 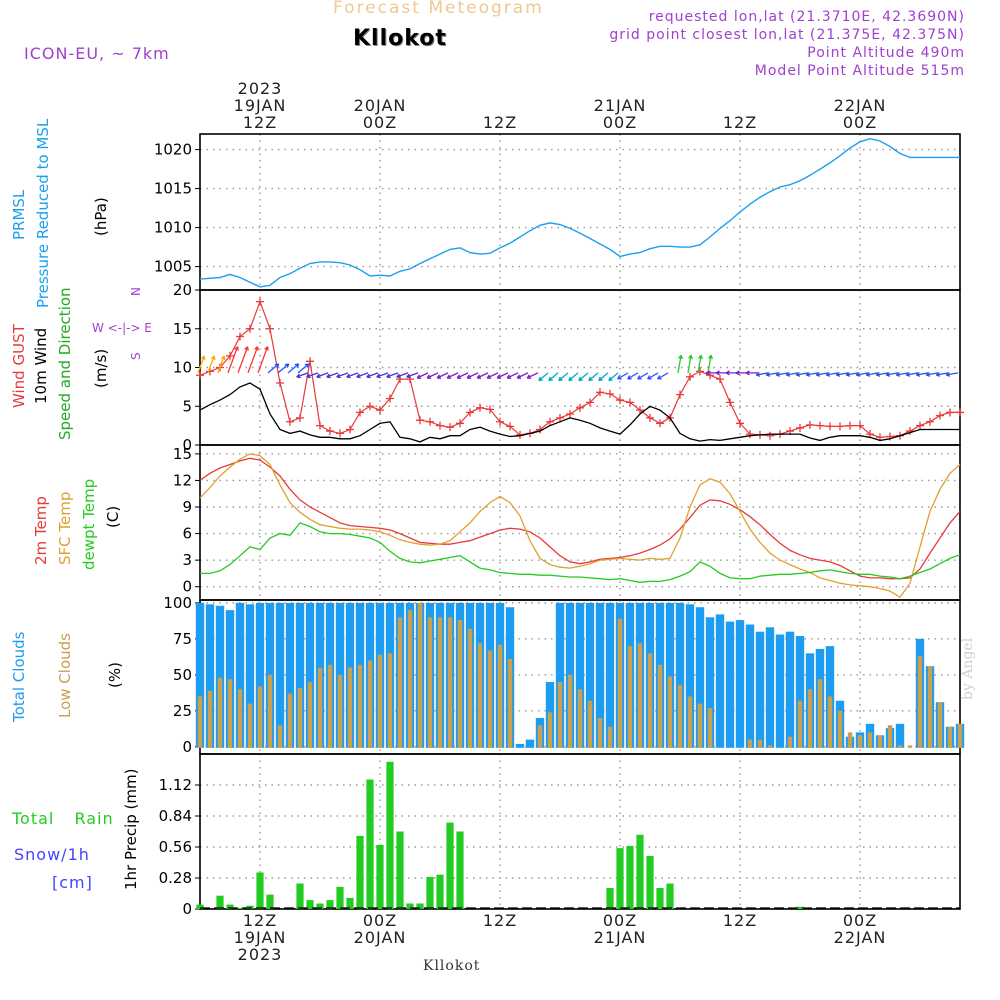 I want to click on y-tick-label: 0.56, so click(x=175, y=847).